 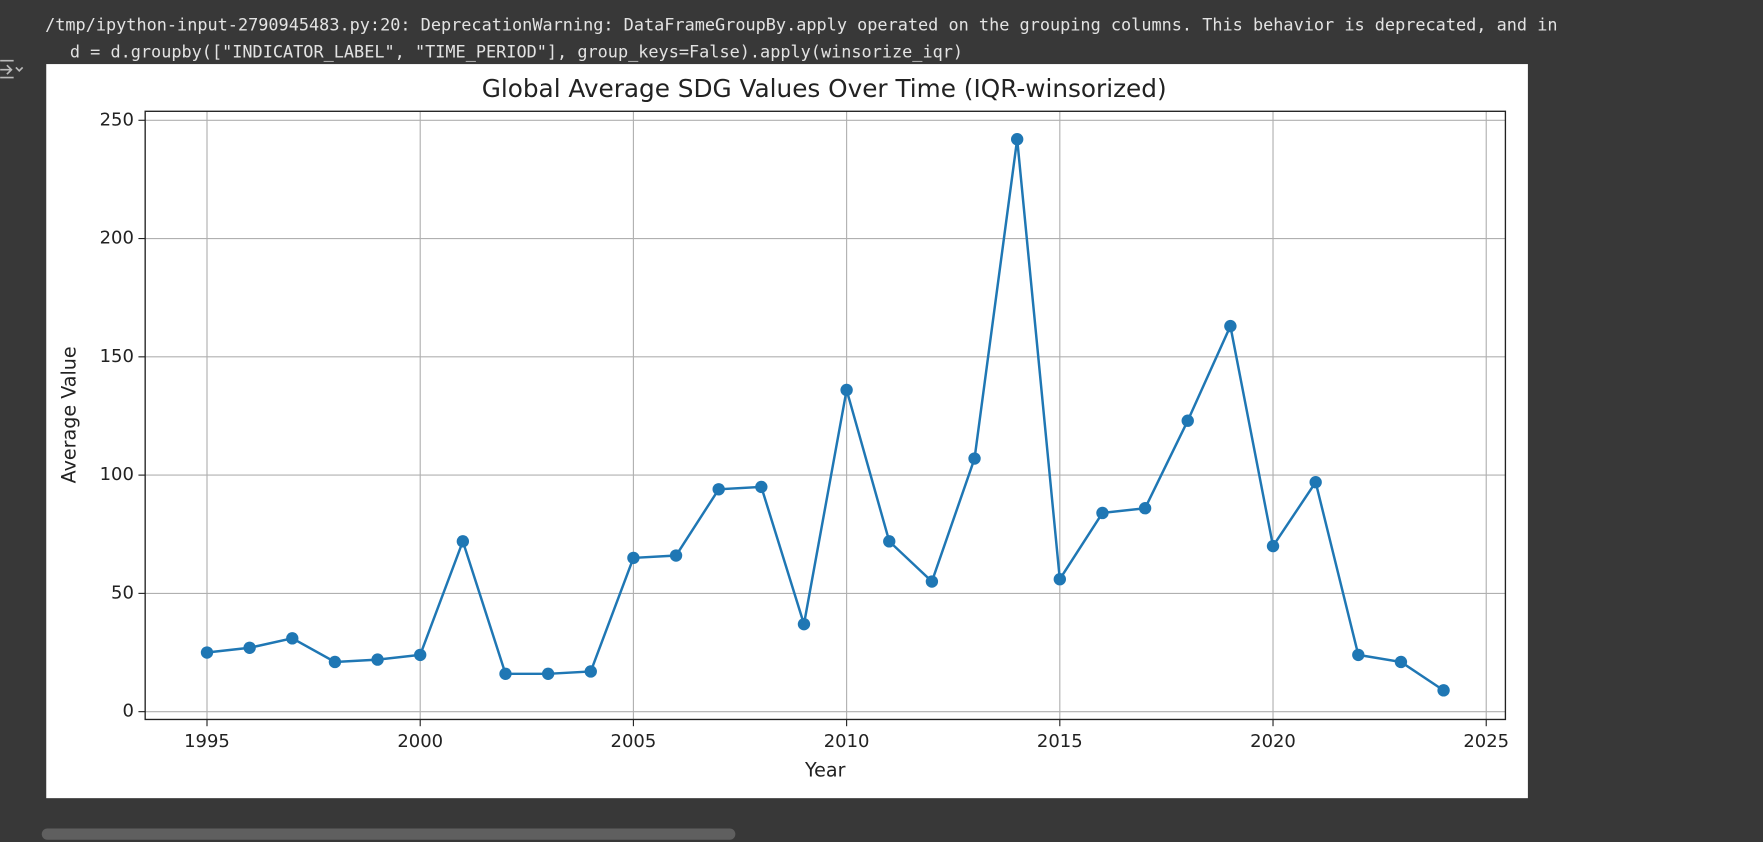 What do you see at coordinates (1060, 741) in the screenshot?
I see `x-tick-label: 2015` at bounding box center [1060, 741].